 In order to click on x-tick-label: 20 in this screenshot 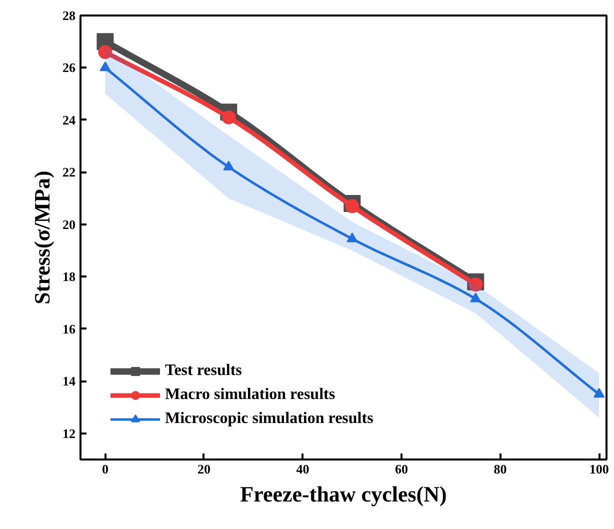, I will do `click(203, 469)`.